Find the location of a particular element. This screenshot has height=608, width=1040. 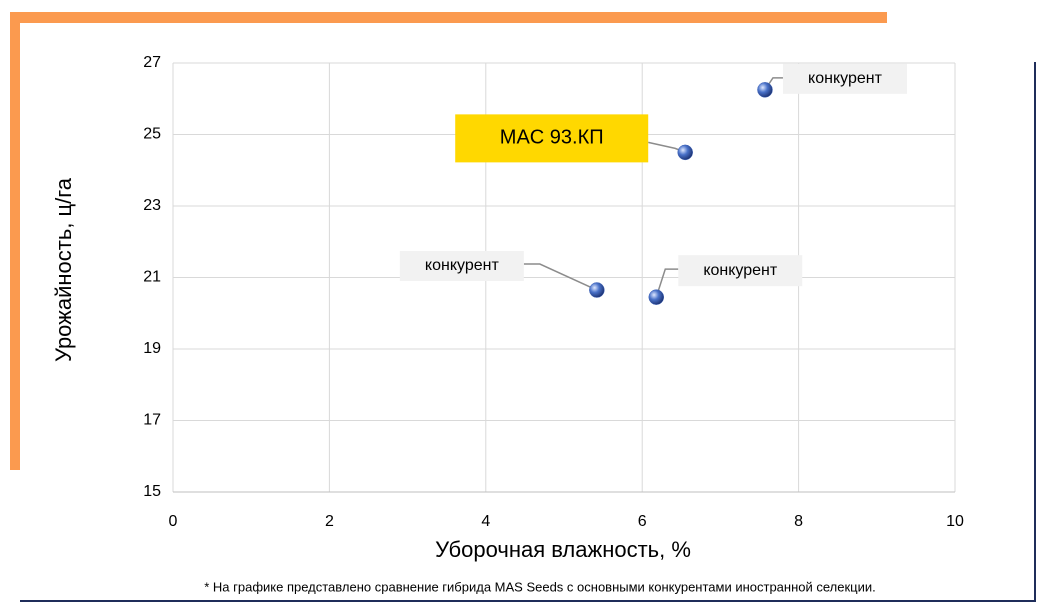

y-tick-label: 19 is located at coordinates (152, 348).